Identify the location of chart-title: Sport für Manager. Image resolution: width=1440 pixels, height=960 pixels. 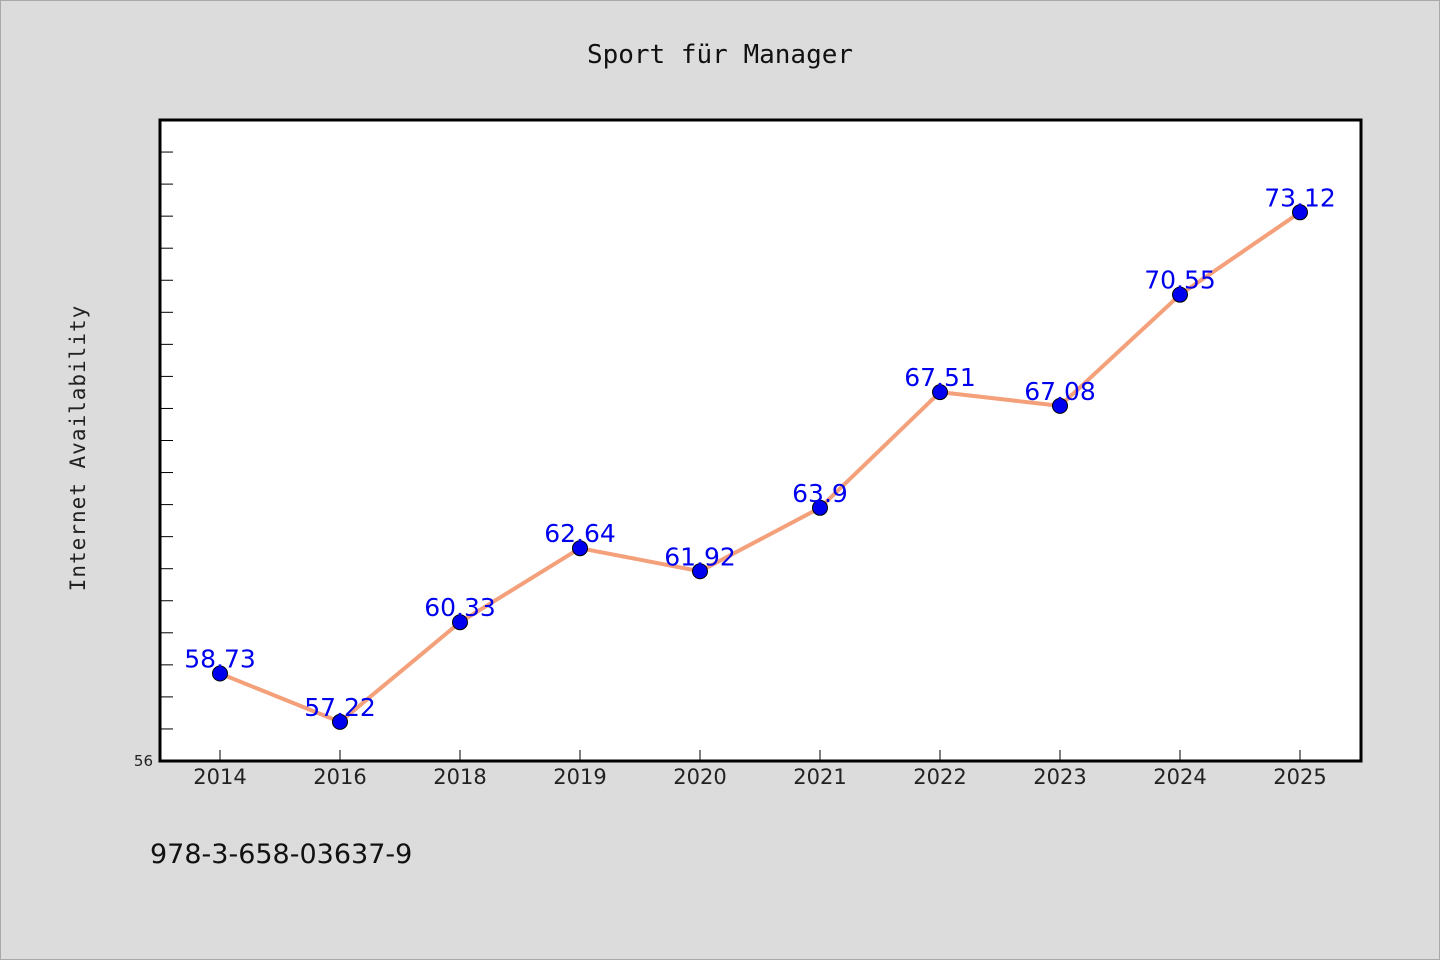
(720, 55).